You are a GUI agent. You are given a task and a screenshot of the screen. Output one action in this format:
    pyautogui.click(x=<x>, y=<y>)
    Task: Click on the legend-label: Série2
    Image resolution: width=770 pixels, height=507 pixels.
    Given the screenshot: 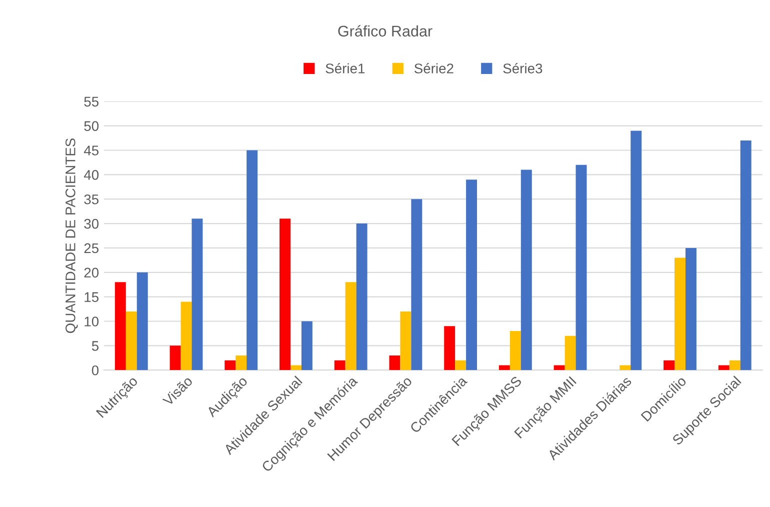 What is the action you would take?
    pyautogui.click(x=434, y=68)
    